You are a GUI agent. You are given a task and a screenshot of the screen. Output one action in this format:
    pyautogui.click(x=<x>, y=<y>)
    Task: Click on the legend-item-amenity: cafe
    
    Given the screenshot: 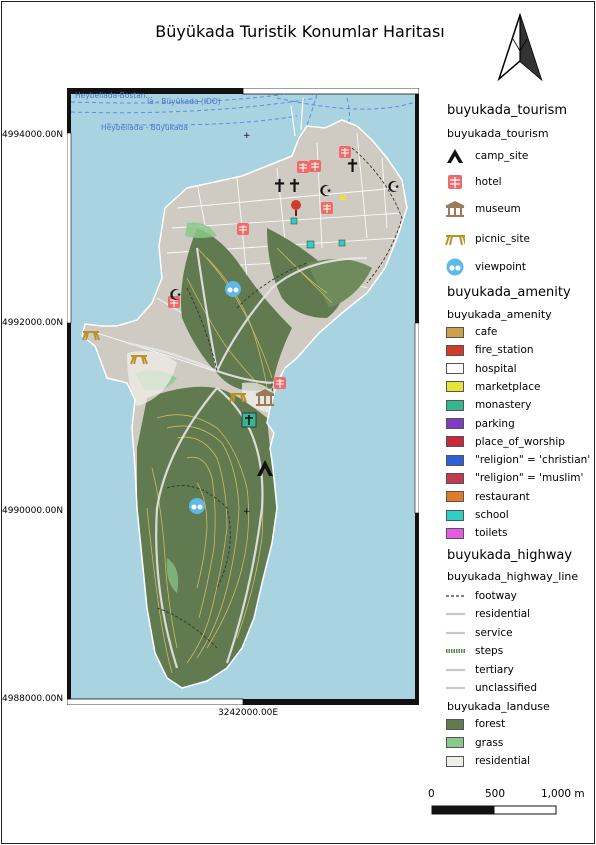 What is the action you would take?
    pyautogui.click(x=471, y=332)
    